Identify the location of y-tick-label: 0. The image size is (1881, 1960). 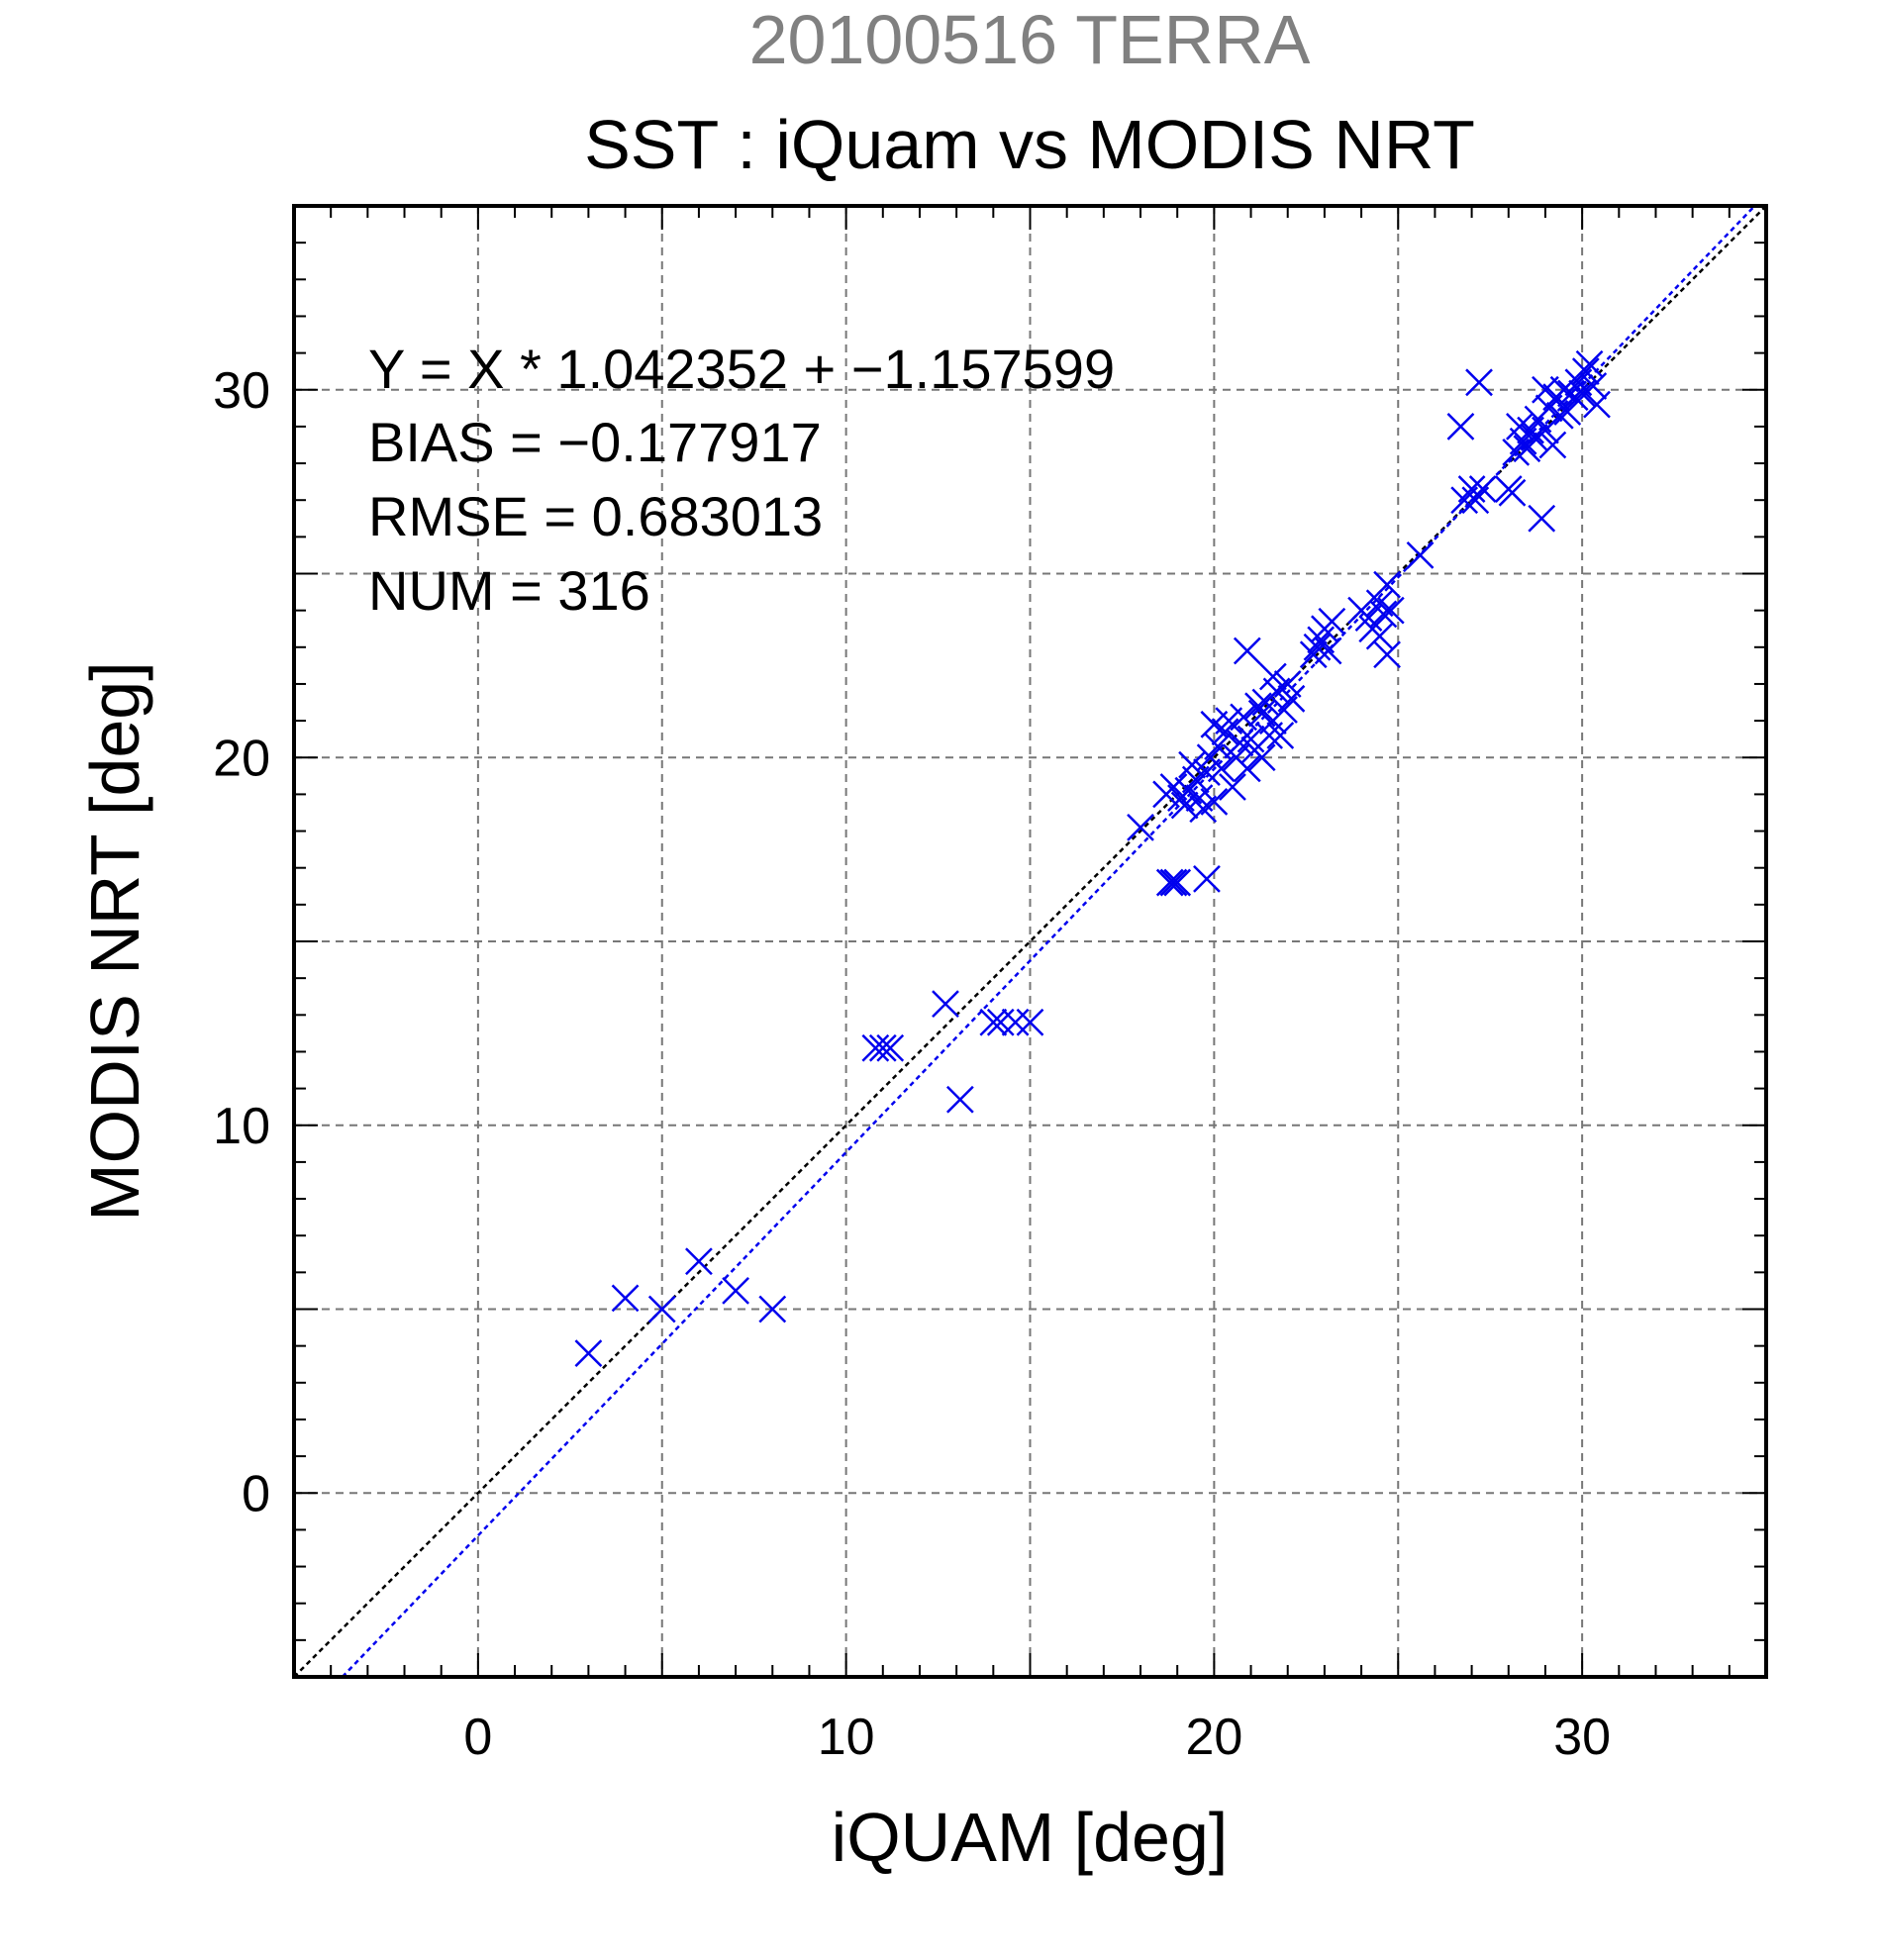
(256, 1493).